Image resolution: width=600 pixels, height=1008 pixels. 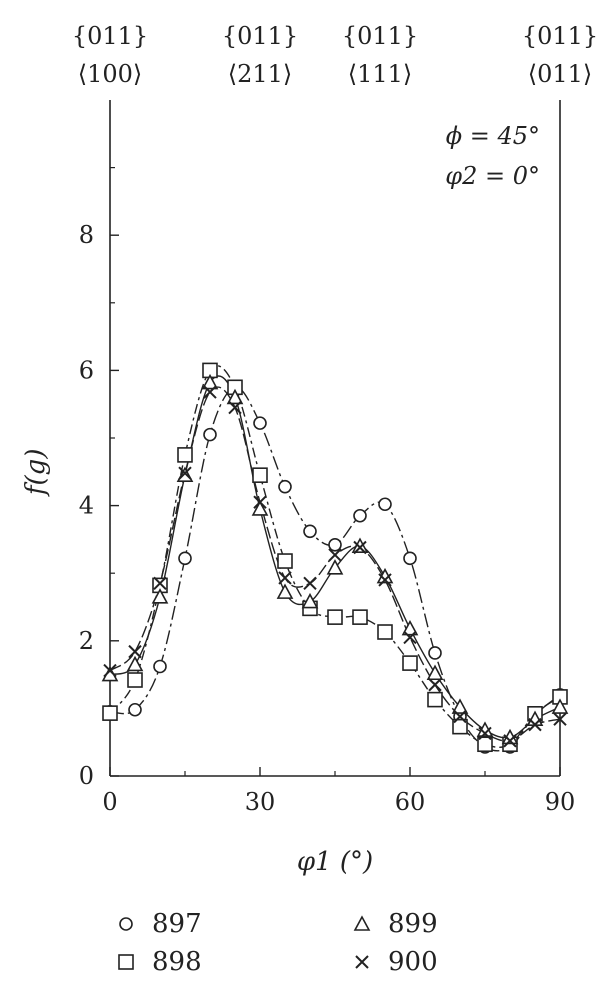 What do you see at coordinates (560, 74) in the screenshot?
I see `top-label-direction: ⟨011⟩` at bounding box center [560, 74].